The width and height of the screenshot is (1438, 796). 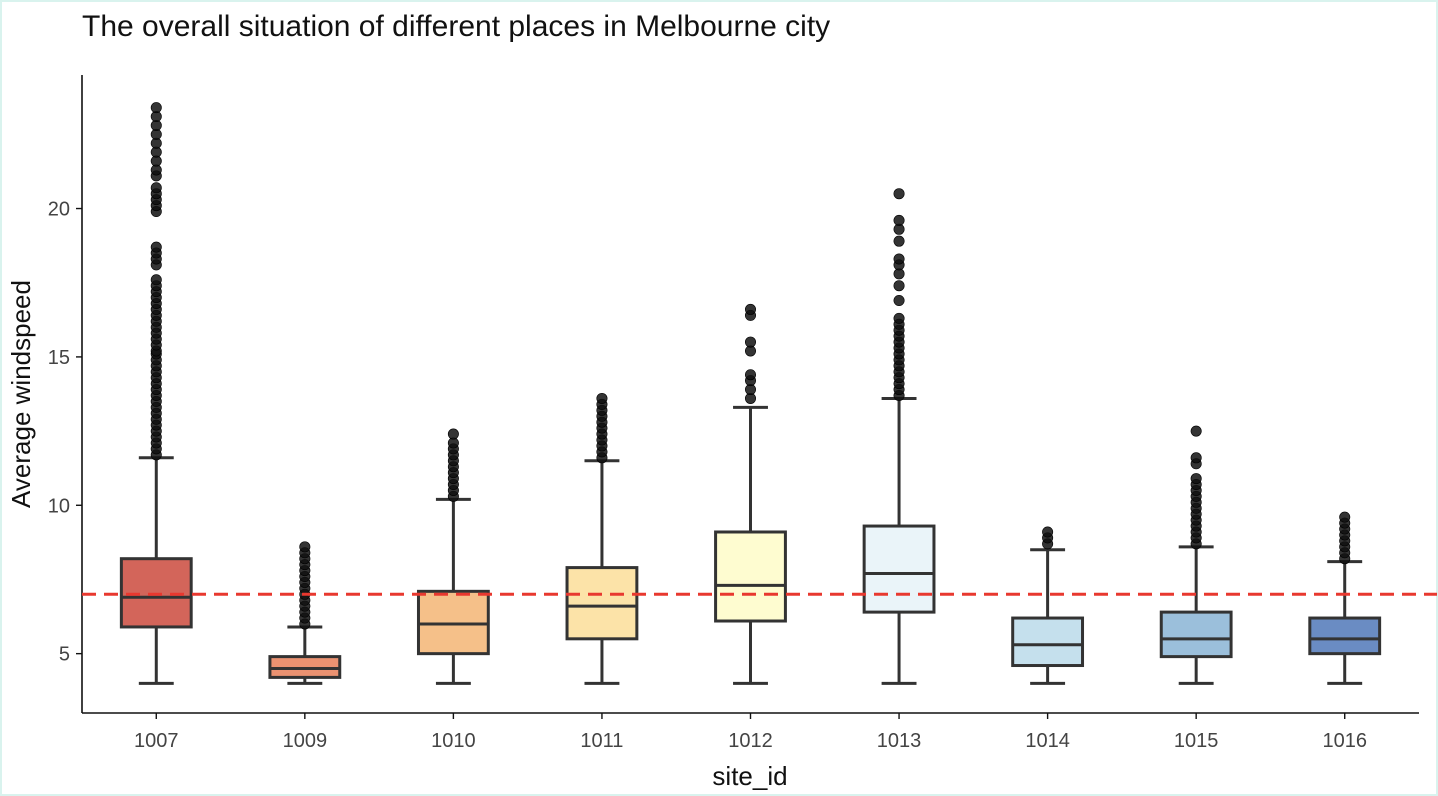 I want to click on x-tick-label: 1007, so click(x=156, y=741).